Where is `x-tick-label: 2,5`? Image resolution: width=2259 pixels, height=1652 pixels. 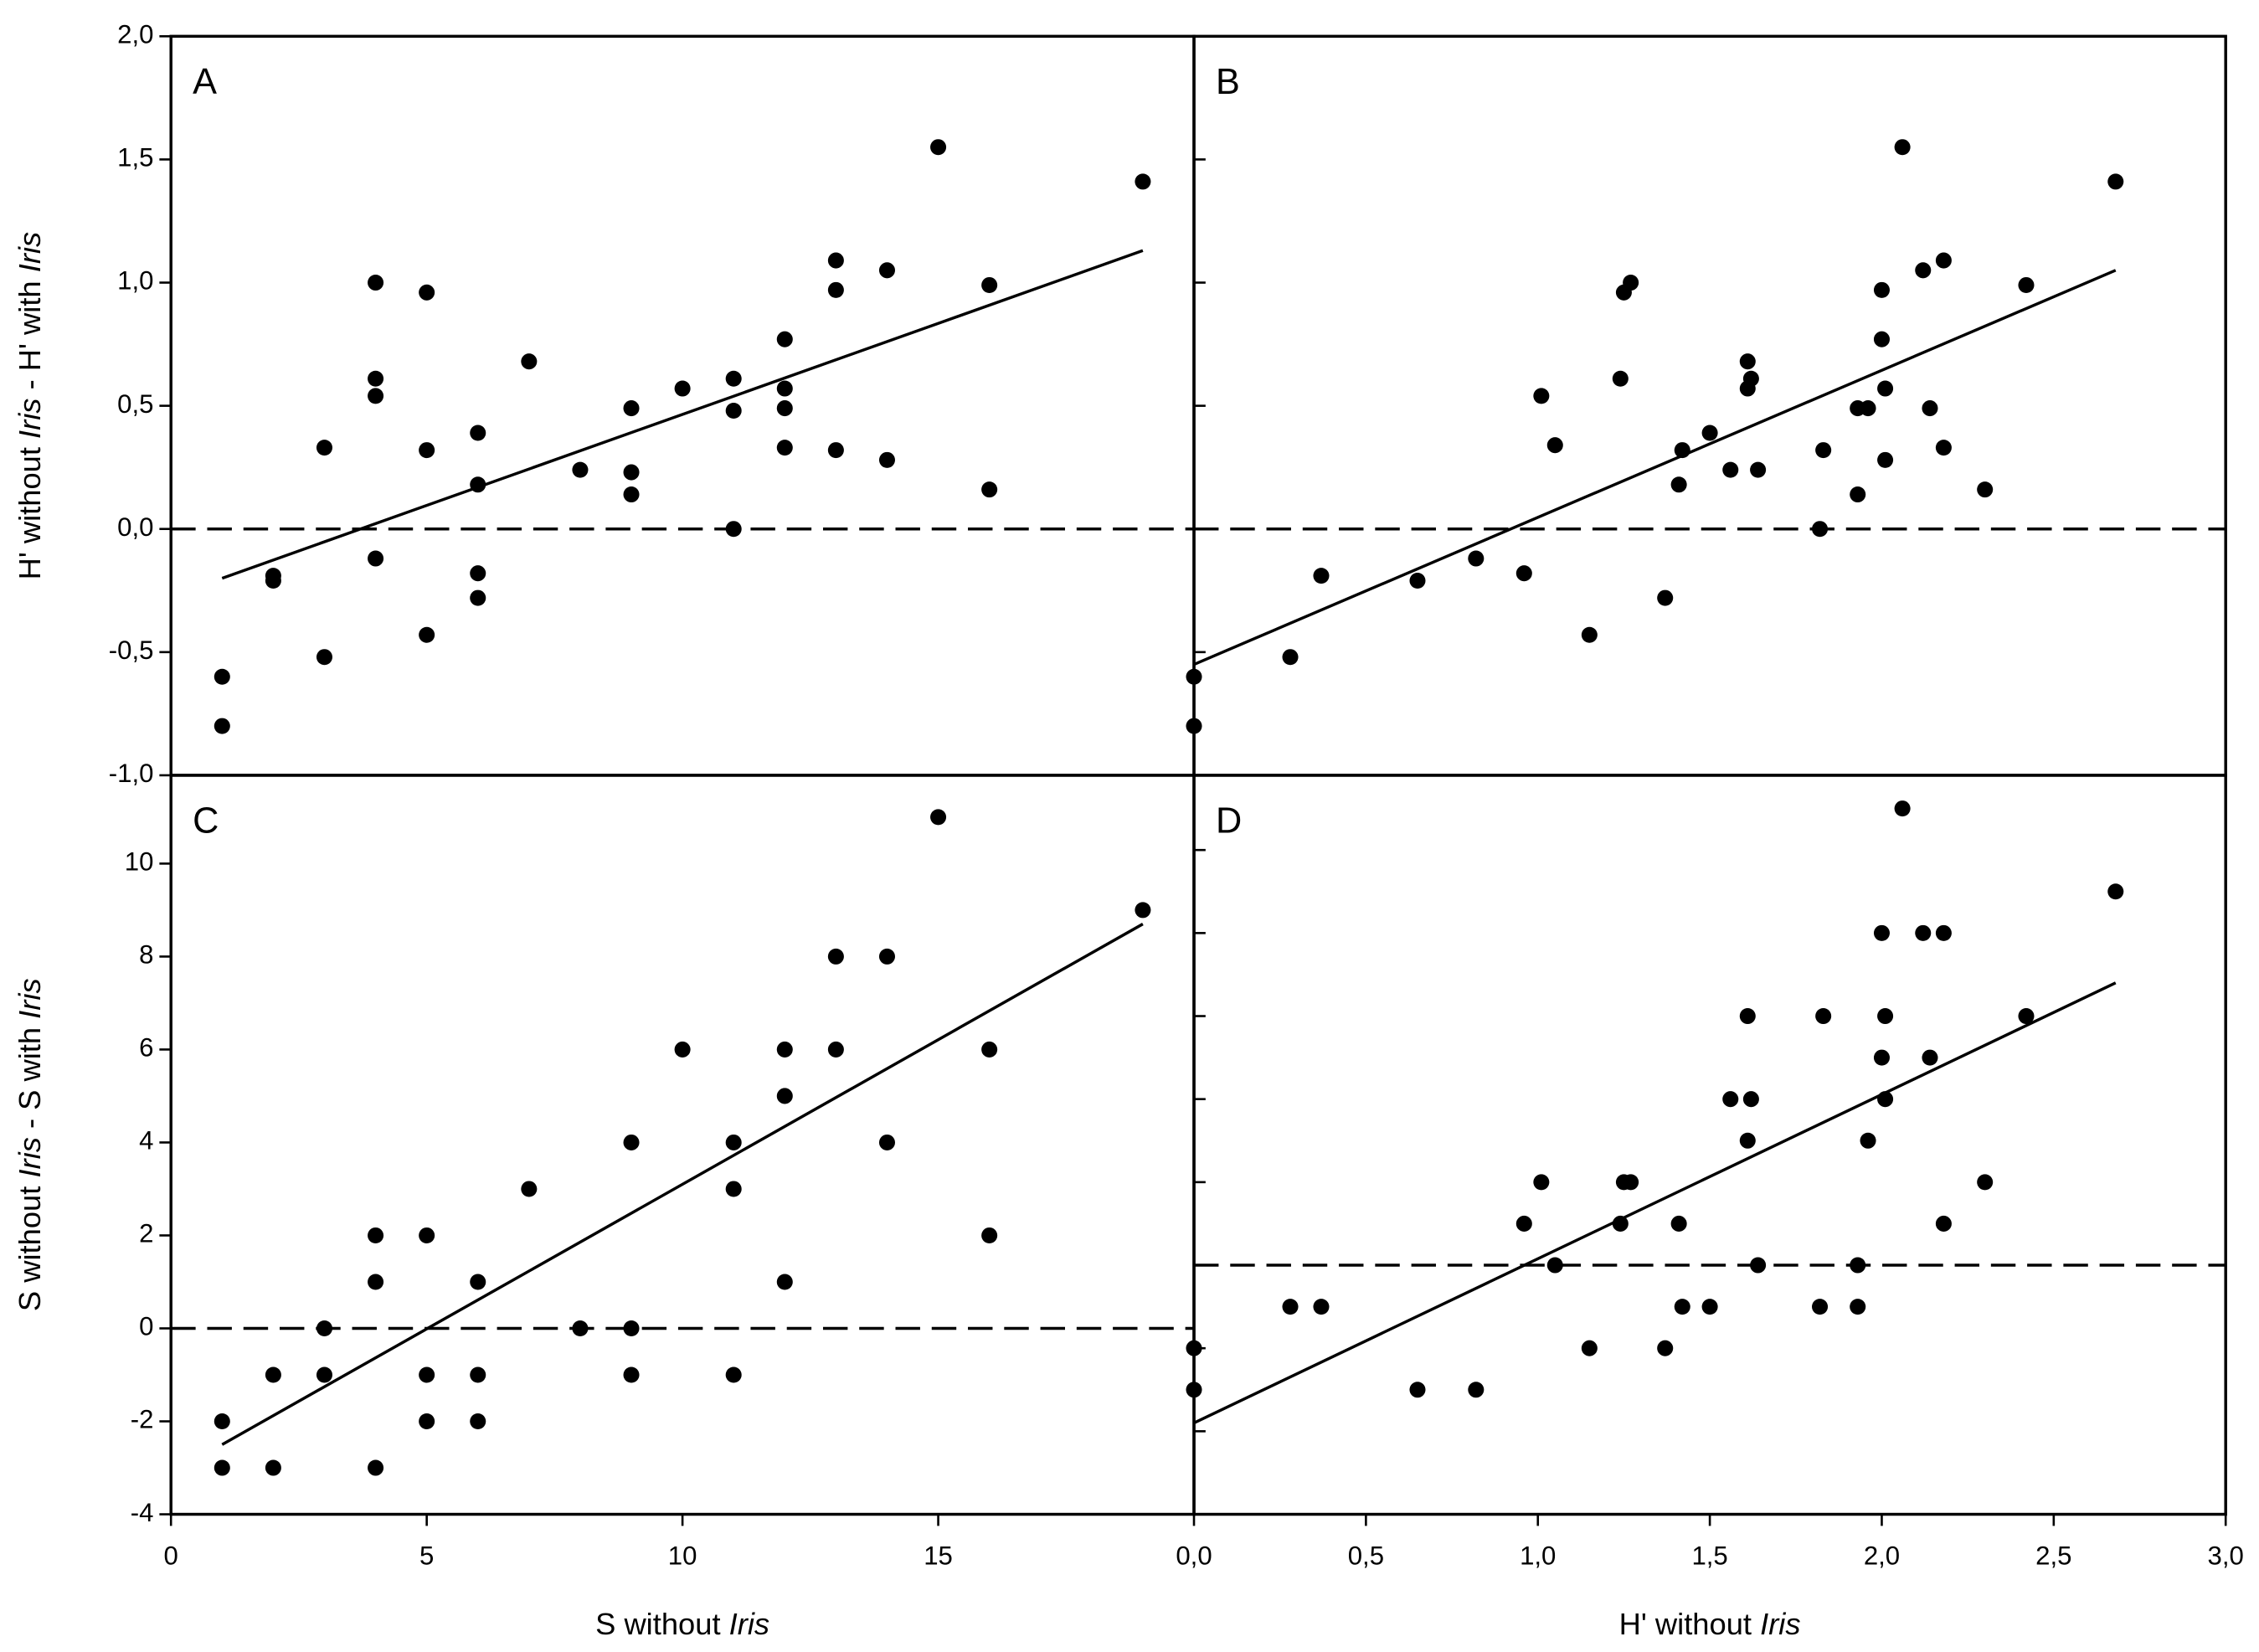
x-tick-label: 2,5 is located at coordinates (2053, 1556).